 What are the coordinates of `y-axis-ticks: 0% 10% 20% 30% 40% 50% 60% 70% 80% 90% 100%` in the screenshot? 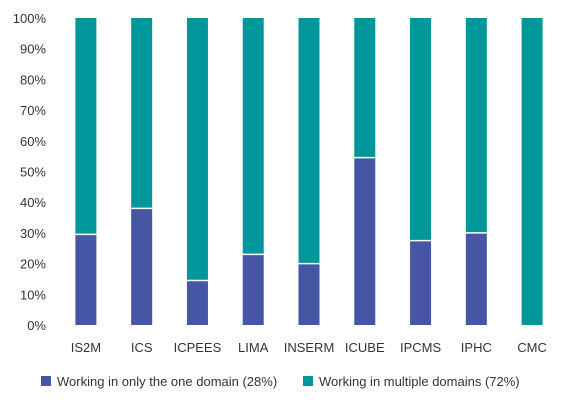 It's located at (30, 172).